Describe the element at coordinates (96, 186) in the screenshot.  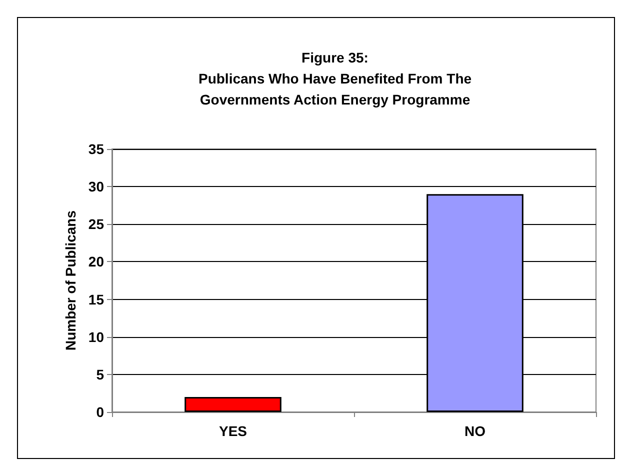
I see `y-tick-label: 30` at that location.